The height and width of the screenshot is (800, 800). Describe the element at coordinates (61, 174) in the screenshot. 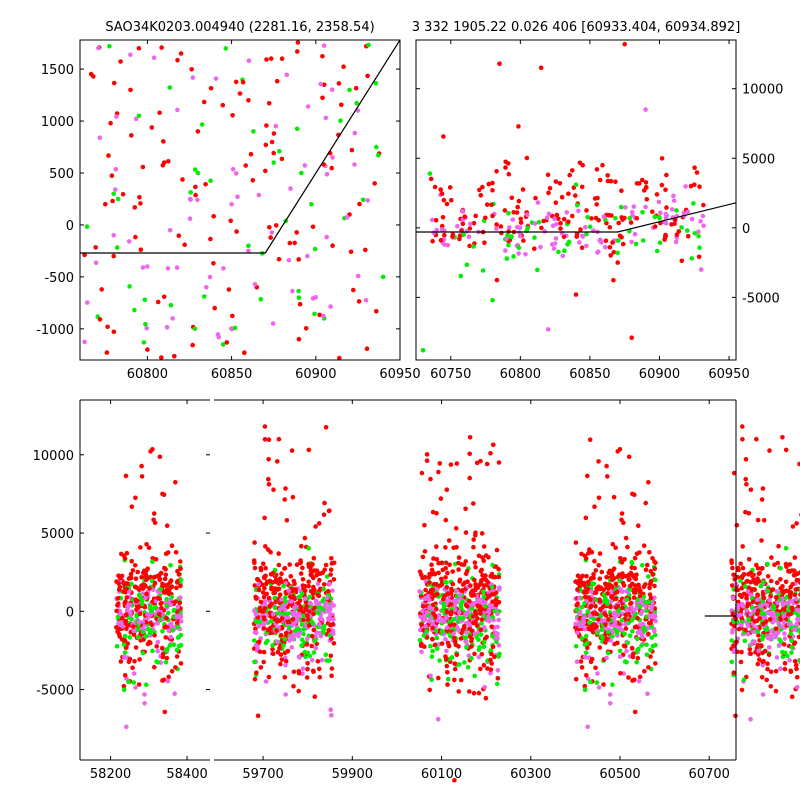

I see `tl-ytick-label: 500` at that location.